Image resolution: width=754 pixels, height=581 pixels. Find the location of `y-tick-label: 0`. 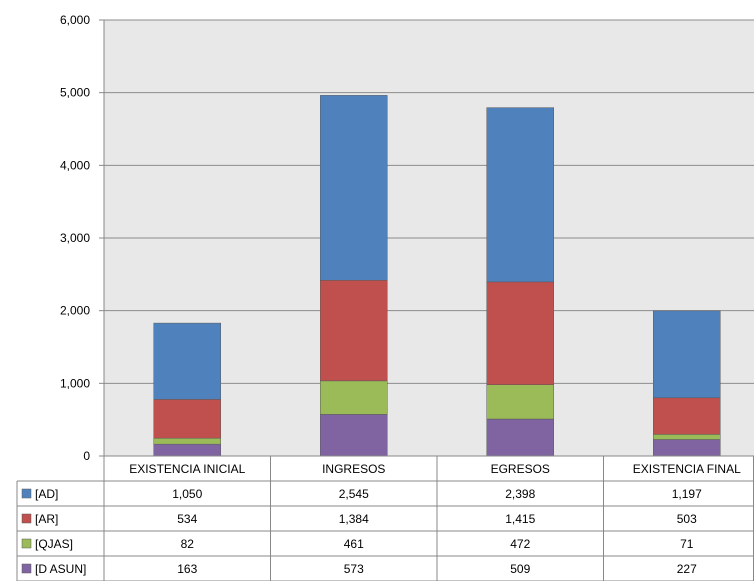

y-tick-label: 0 is located at coordinates (86, 456).